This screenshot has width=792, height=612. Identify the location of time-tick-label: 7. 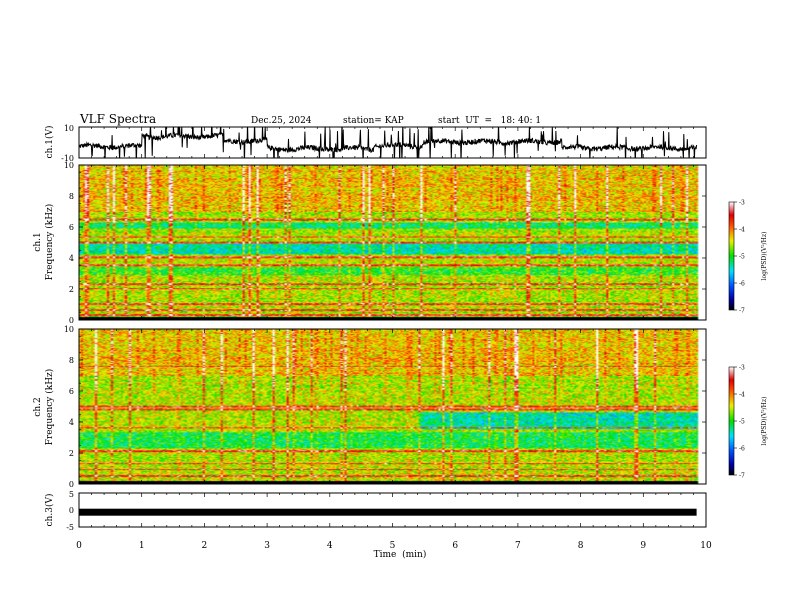
(518, 546).